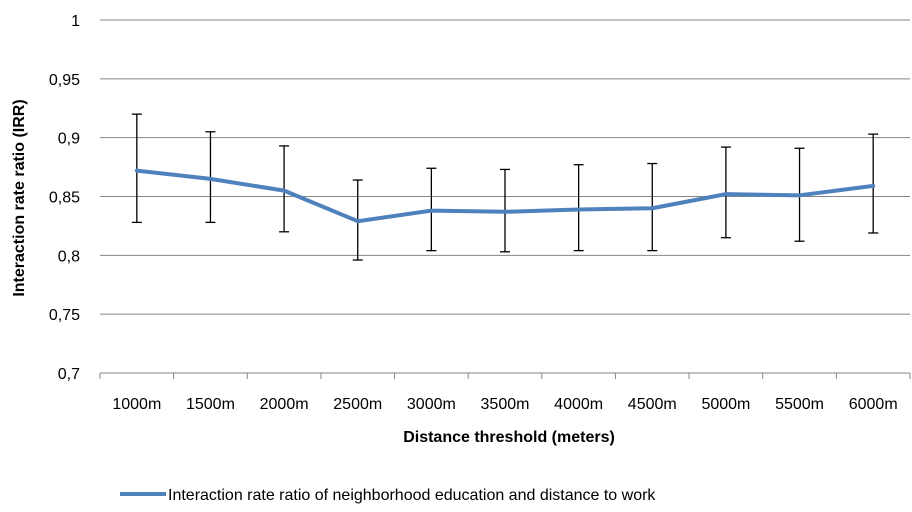 The image size is (912, 512). What do you see at coordinates (69, 374) in the screenshot?
I see `y-tick-label: 0,7` at bounding box center [69, 374].